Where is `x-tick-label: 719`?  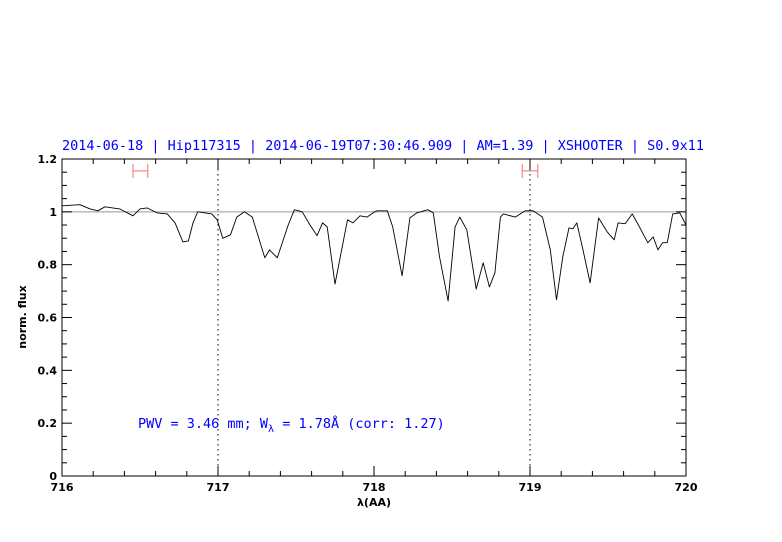
x-tick-label: 719 is located at coordinates (530, 487).